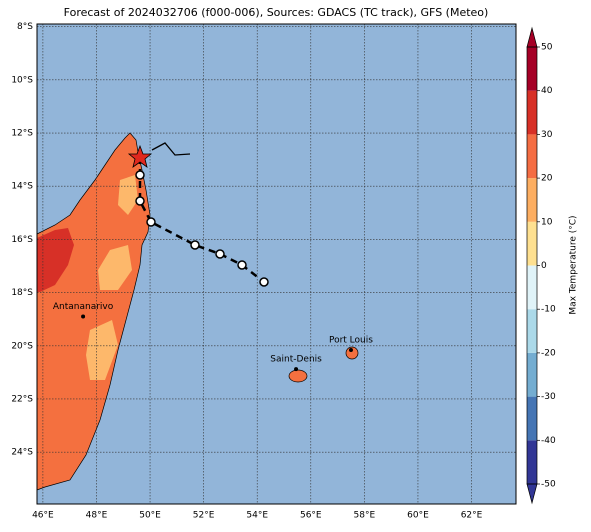  What do you see at coordinates (22, 346) in the screenshot?
I see `lat-tick-label: 20°S` at bounding box center [22, 346].